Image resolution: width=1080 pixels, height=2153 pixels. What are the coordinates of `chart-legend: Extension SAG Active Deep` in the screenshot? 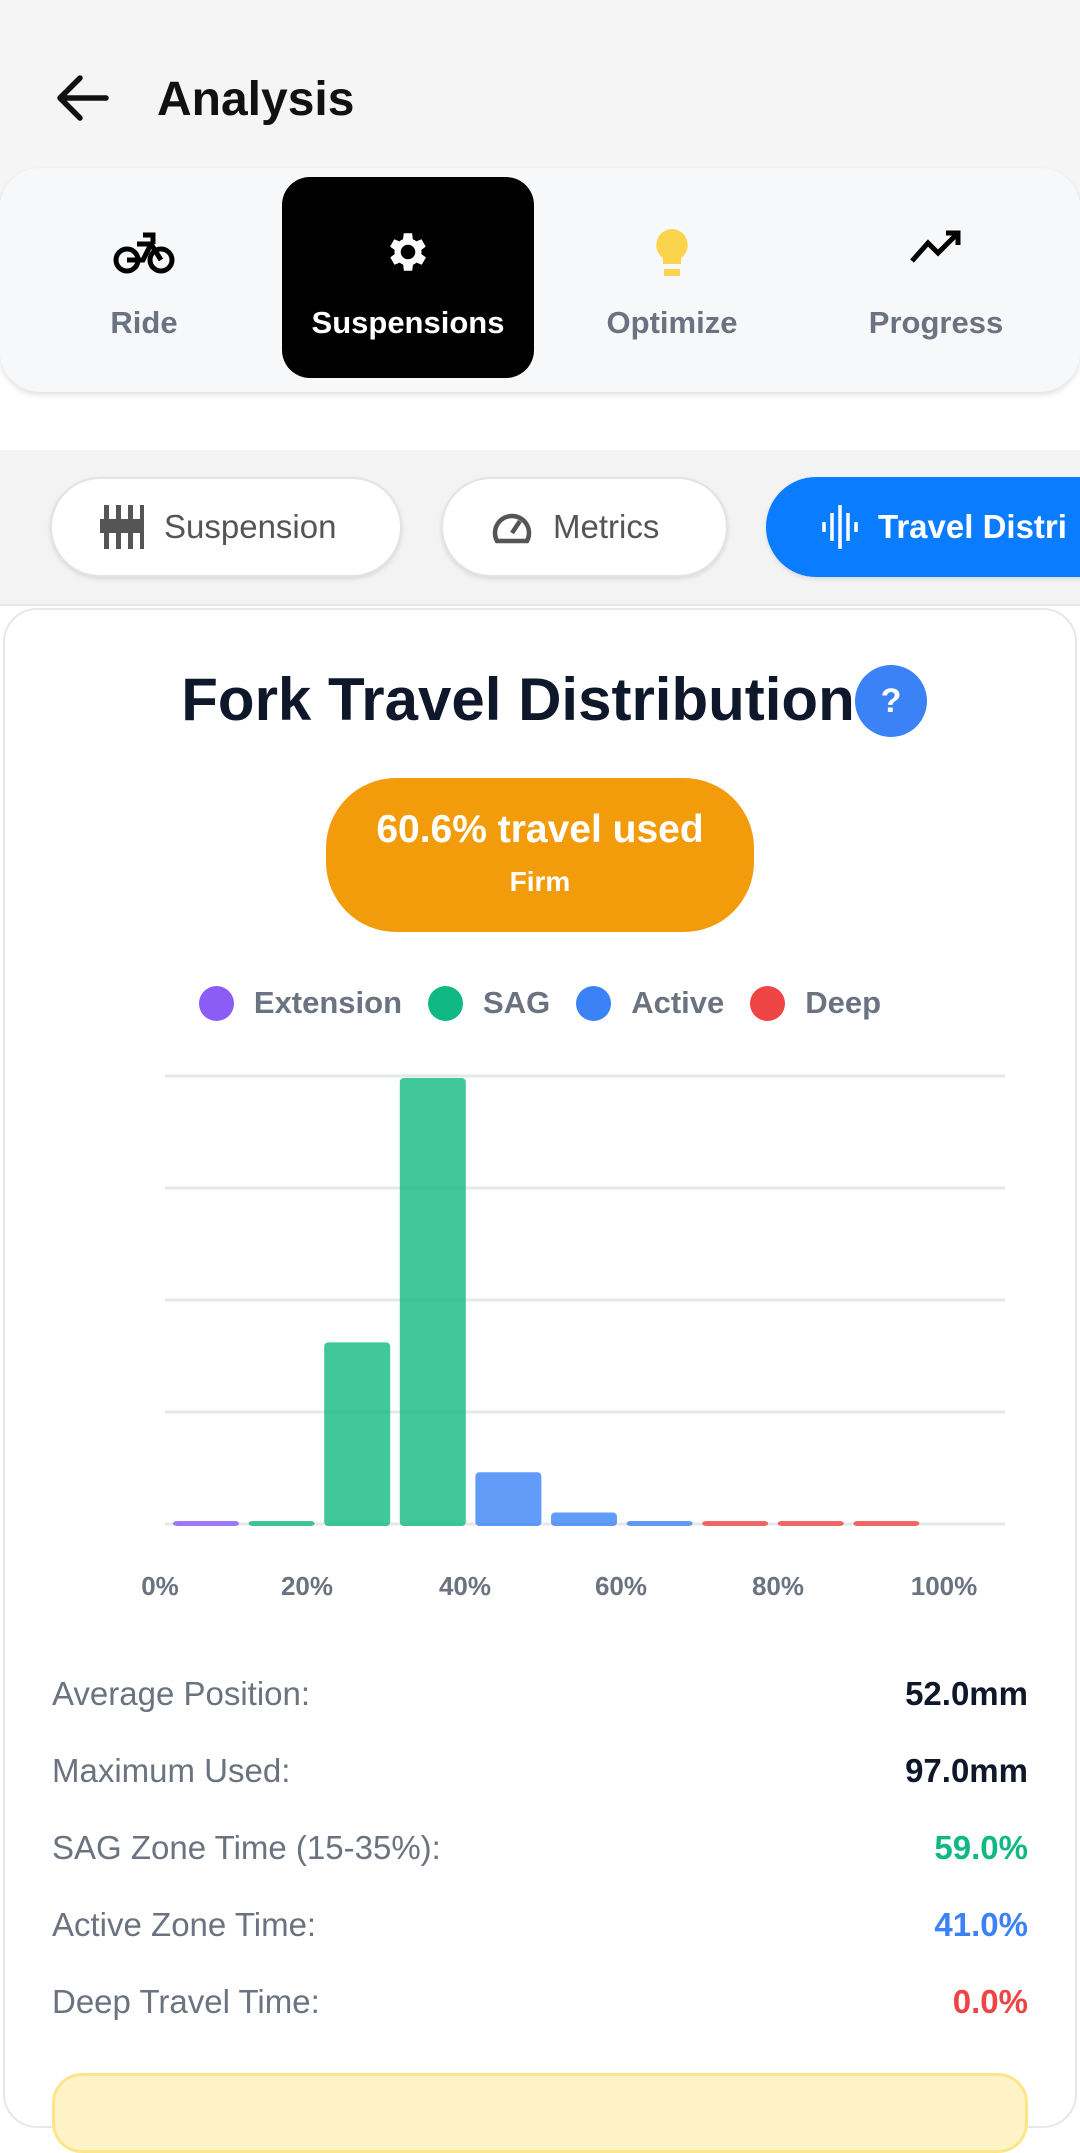 It's located at (540, 1003).